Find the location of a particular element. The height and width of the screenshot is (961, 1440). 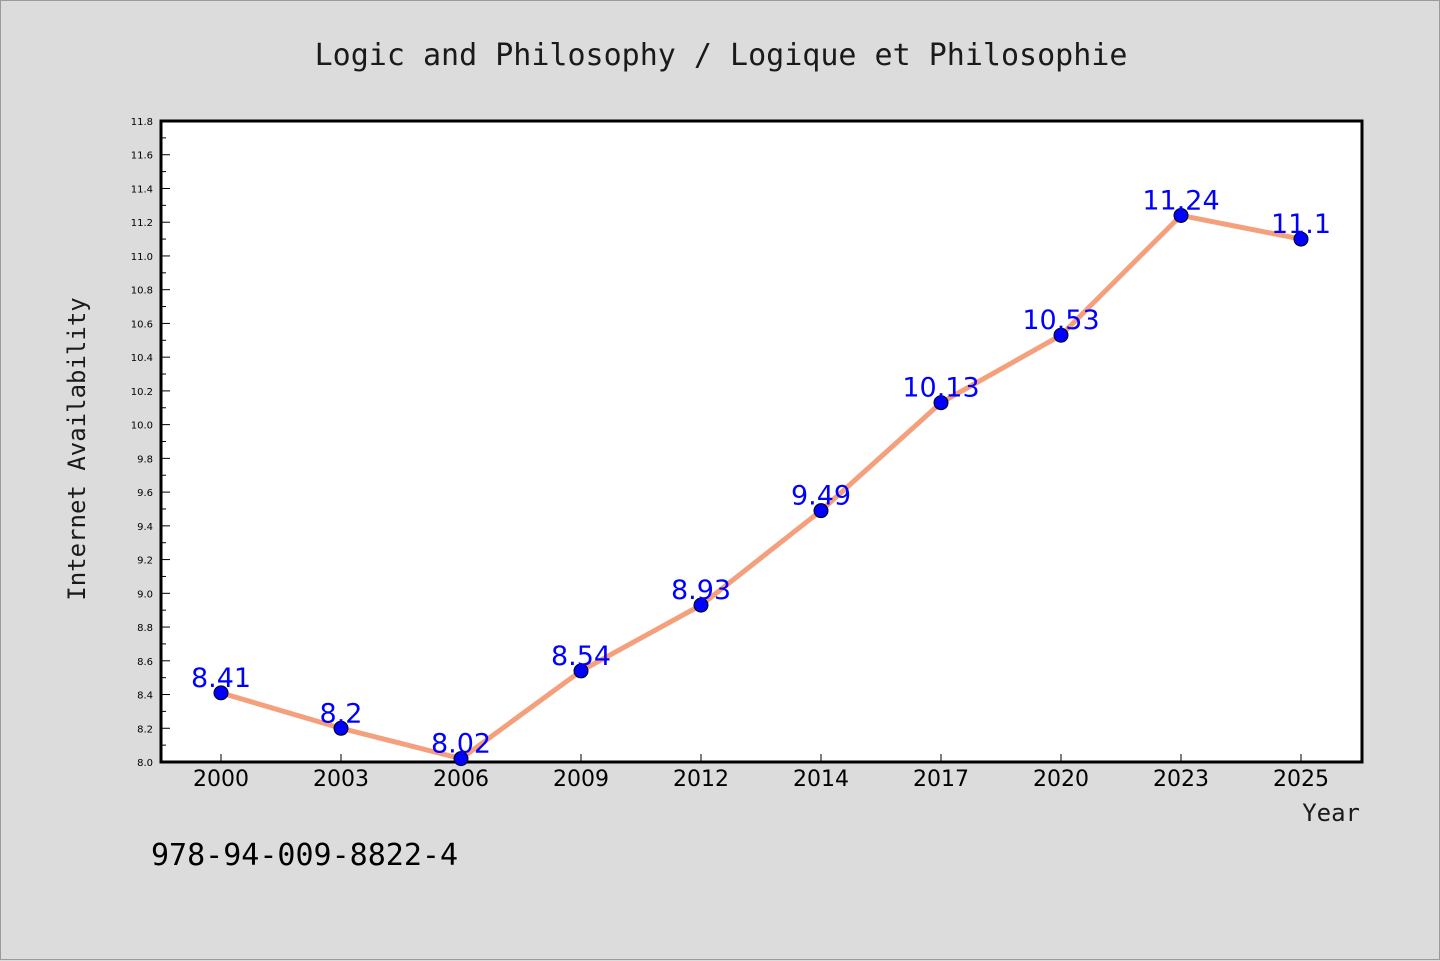

y-axis-title: Internet Availability is located at coordinates (77, 448).